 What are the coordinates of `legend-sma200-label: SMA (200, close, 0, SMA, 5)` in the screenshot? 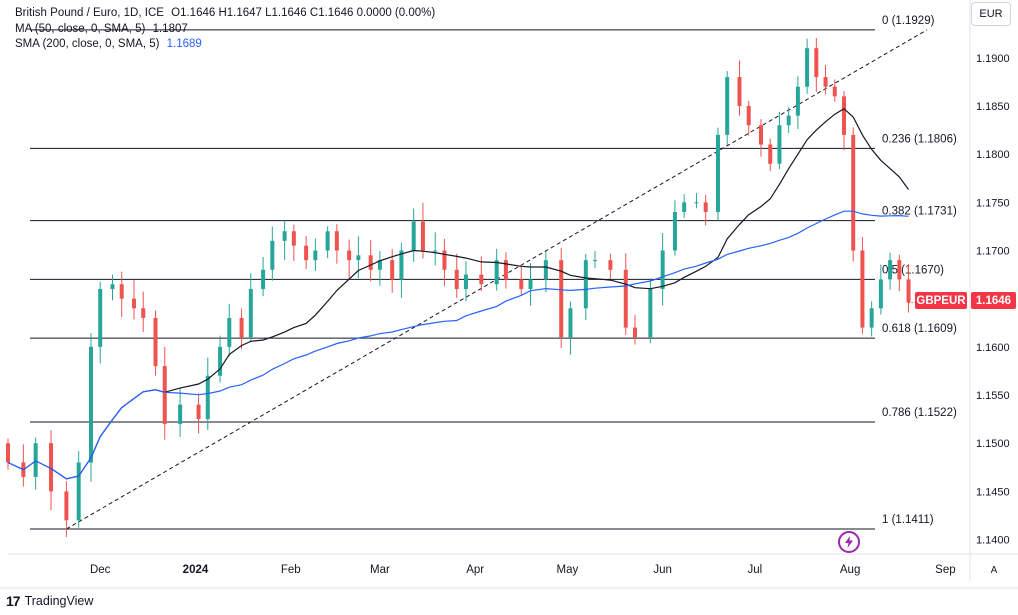 It's located at (87, 44).